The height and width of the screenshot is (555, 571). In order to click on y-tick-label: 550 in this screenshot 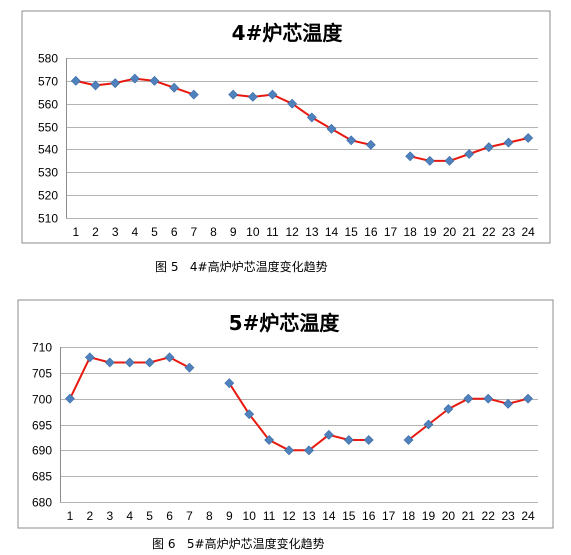, I will do `click(48, 128)`.